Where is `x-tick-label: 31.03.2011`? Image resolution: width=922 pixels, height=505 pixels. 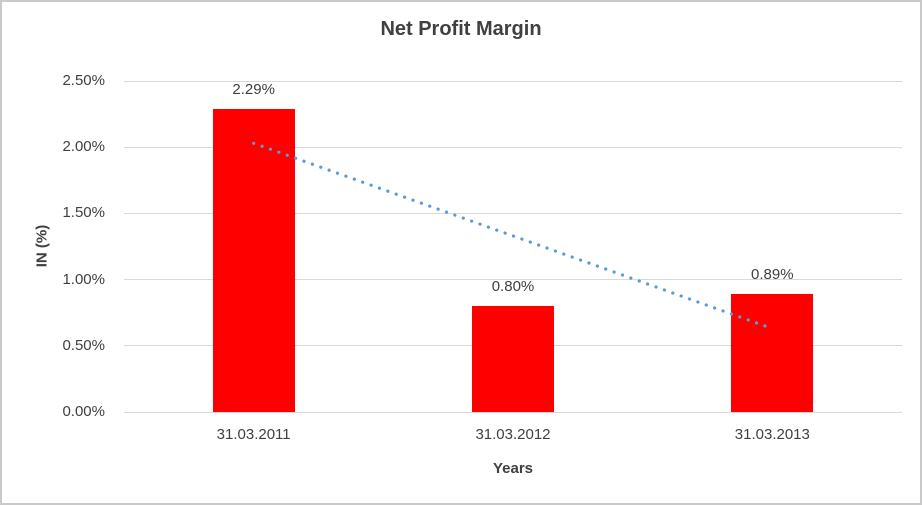 x-tick-label: 31.03.2011 is located at coordinates (253, 434).